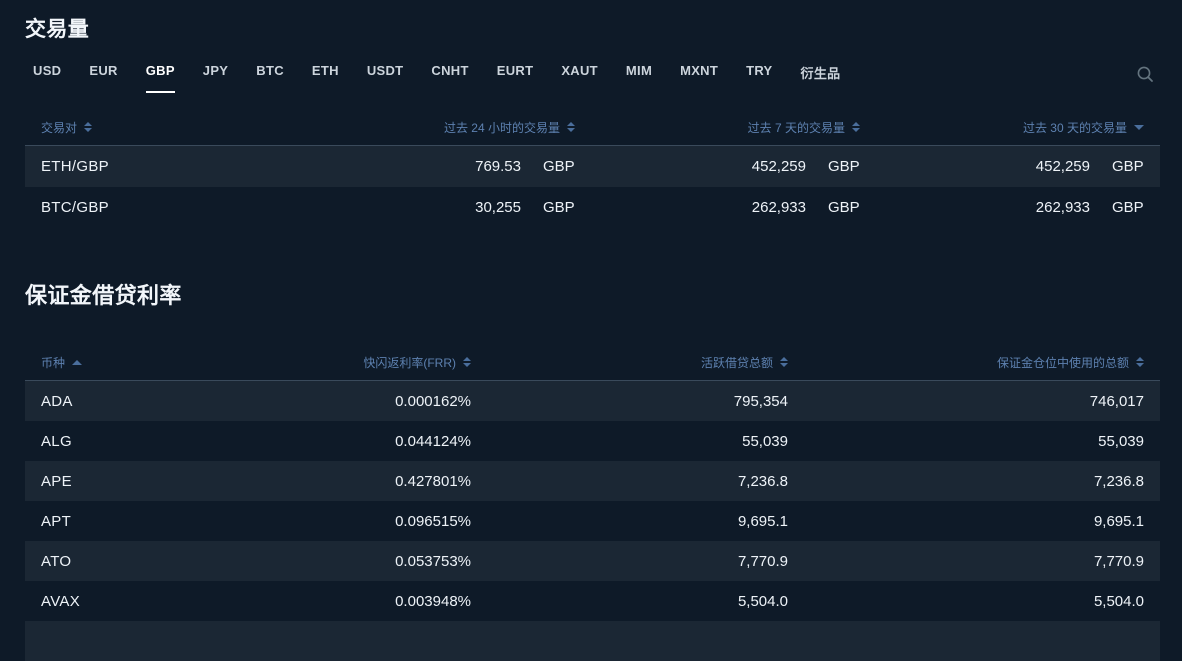 This screenshot has width=1182, height=661. Describe the element at coordinates (450, 70) in the screenshot. I see `tab-cnht: CNHT` at that location.